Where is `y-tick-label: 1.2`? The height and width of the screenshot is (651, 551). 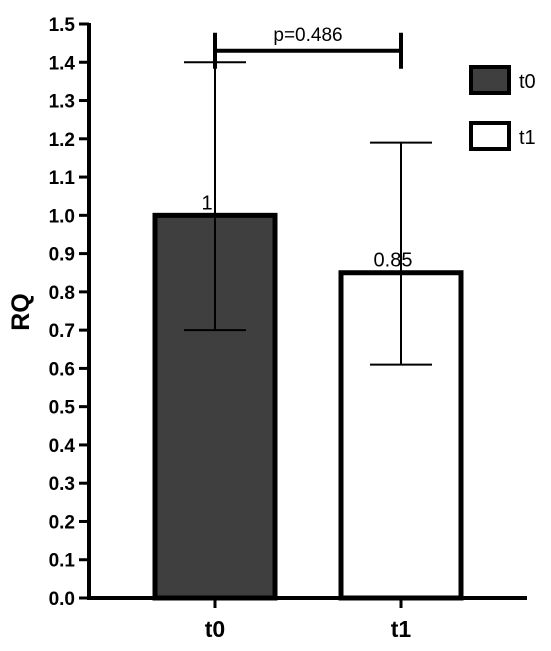 y-tick-label: 1.2 is located at coordinates (62, 140).